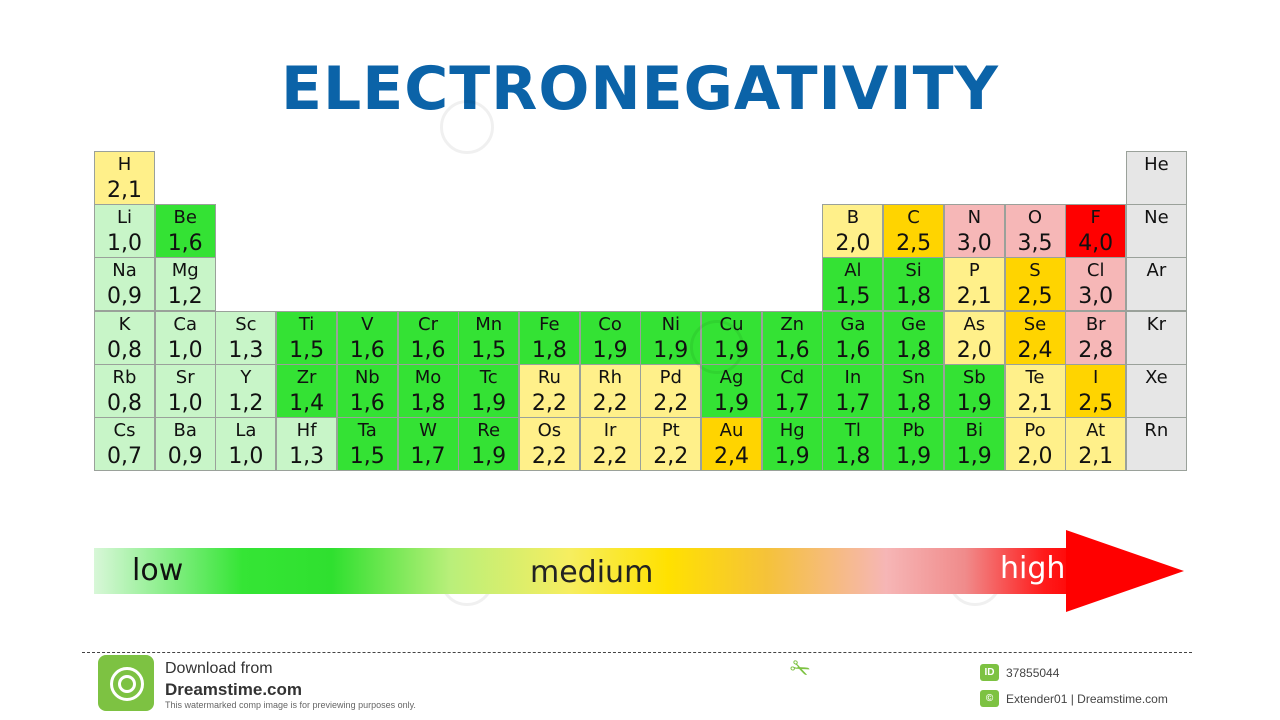  Describe the element at coordinates (185, 456) in the screenshot. I see `electronegativity-value: 0,9` at that location.